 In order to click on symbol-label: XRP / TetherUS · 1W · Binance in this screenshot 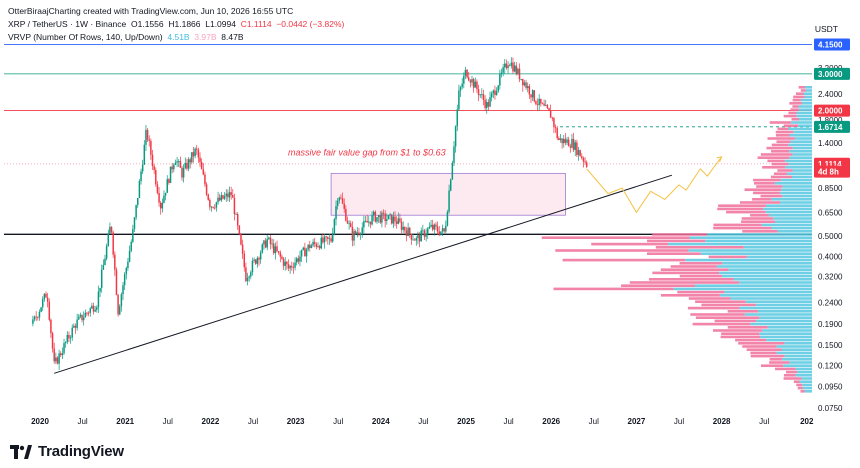, I will do `click(67, 24)`.